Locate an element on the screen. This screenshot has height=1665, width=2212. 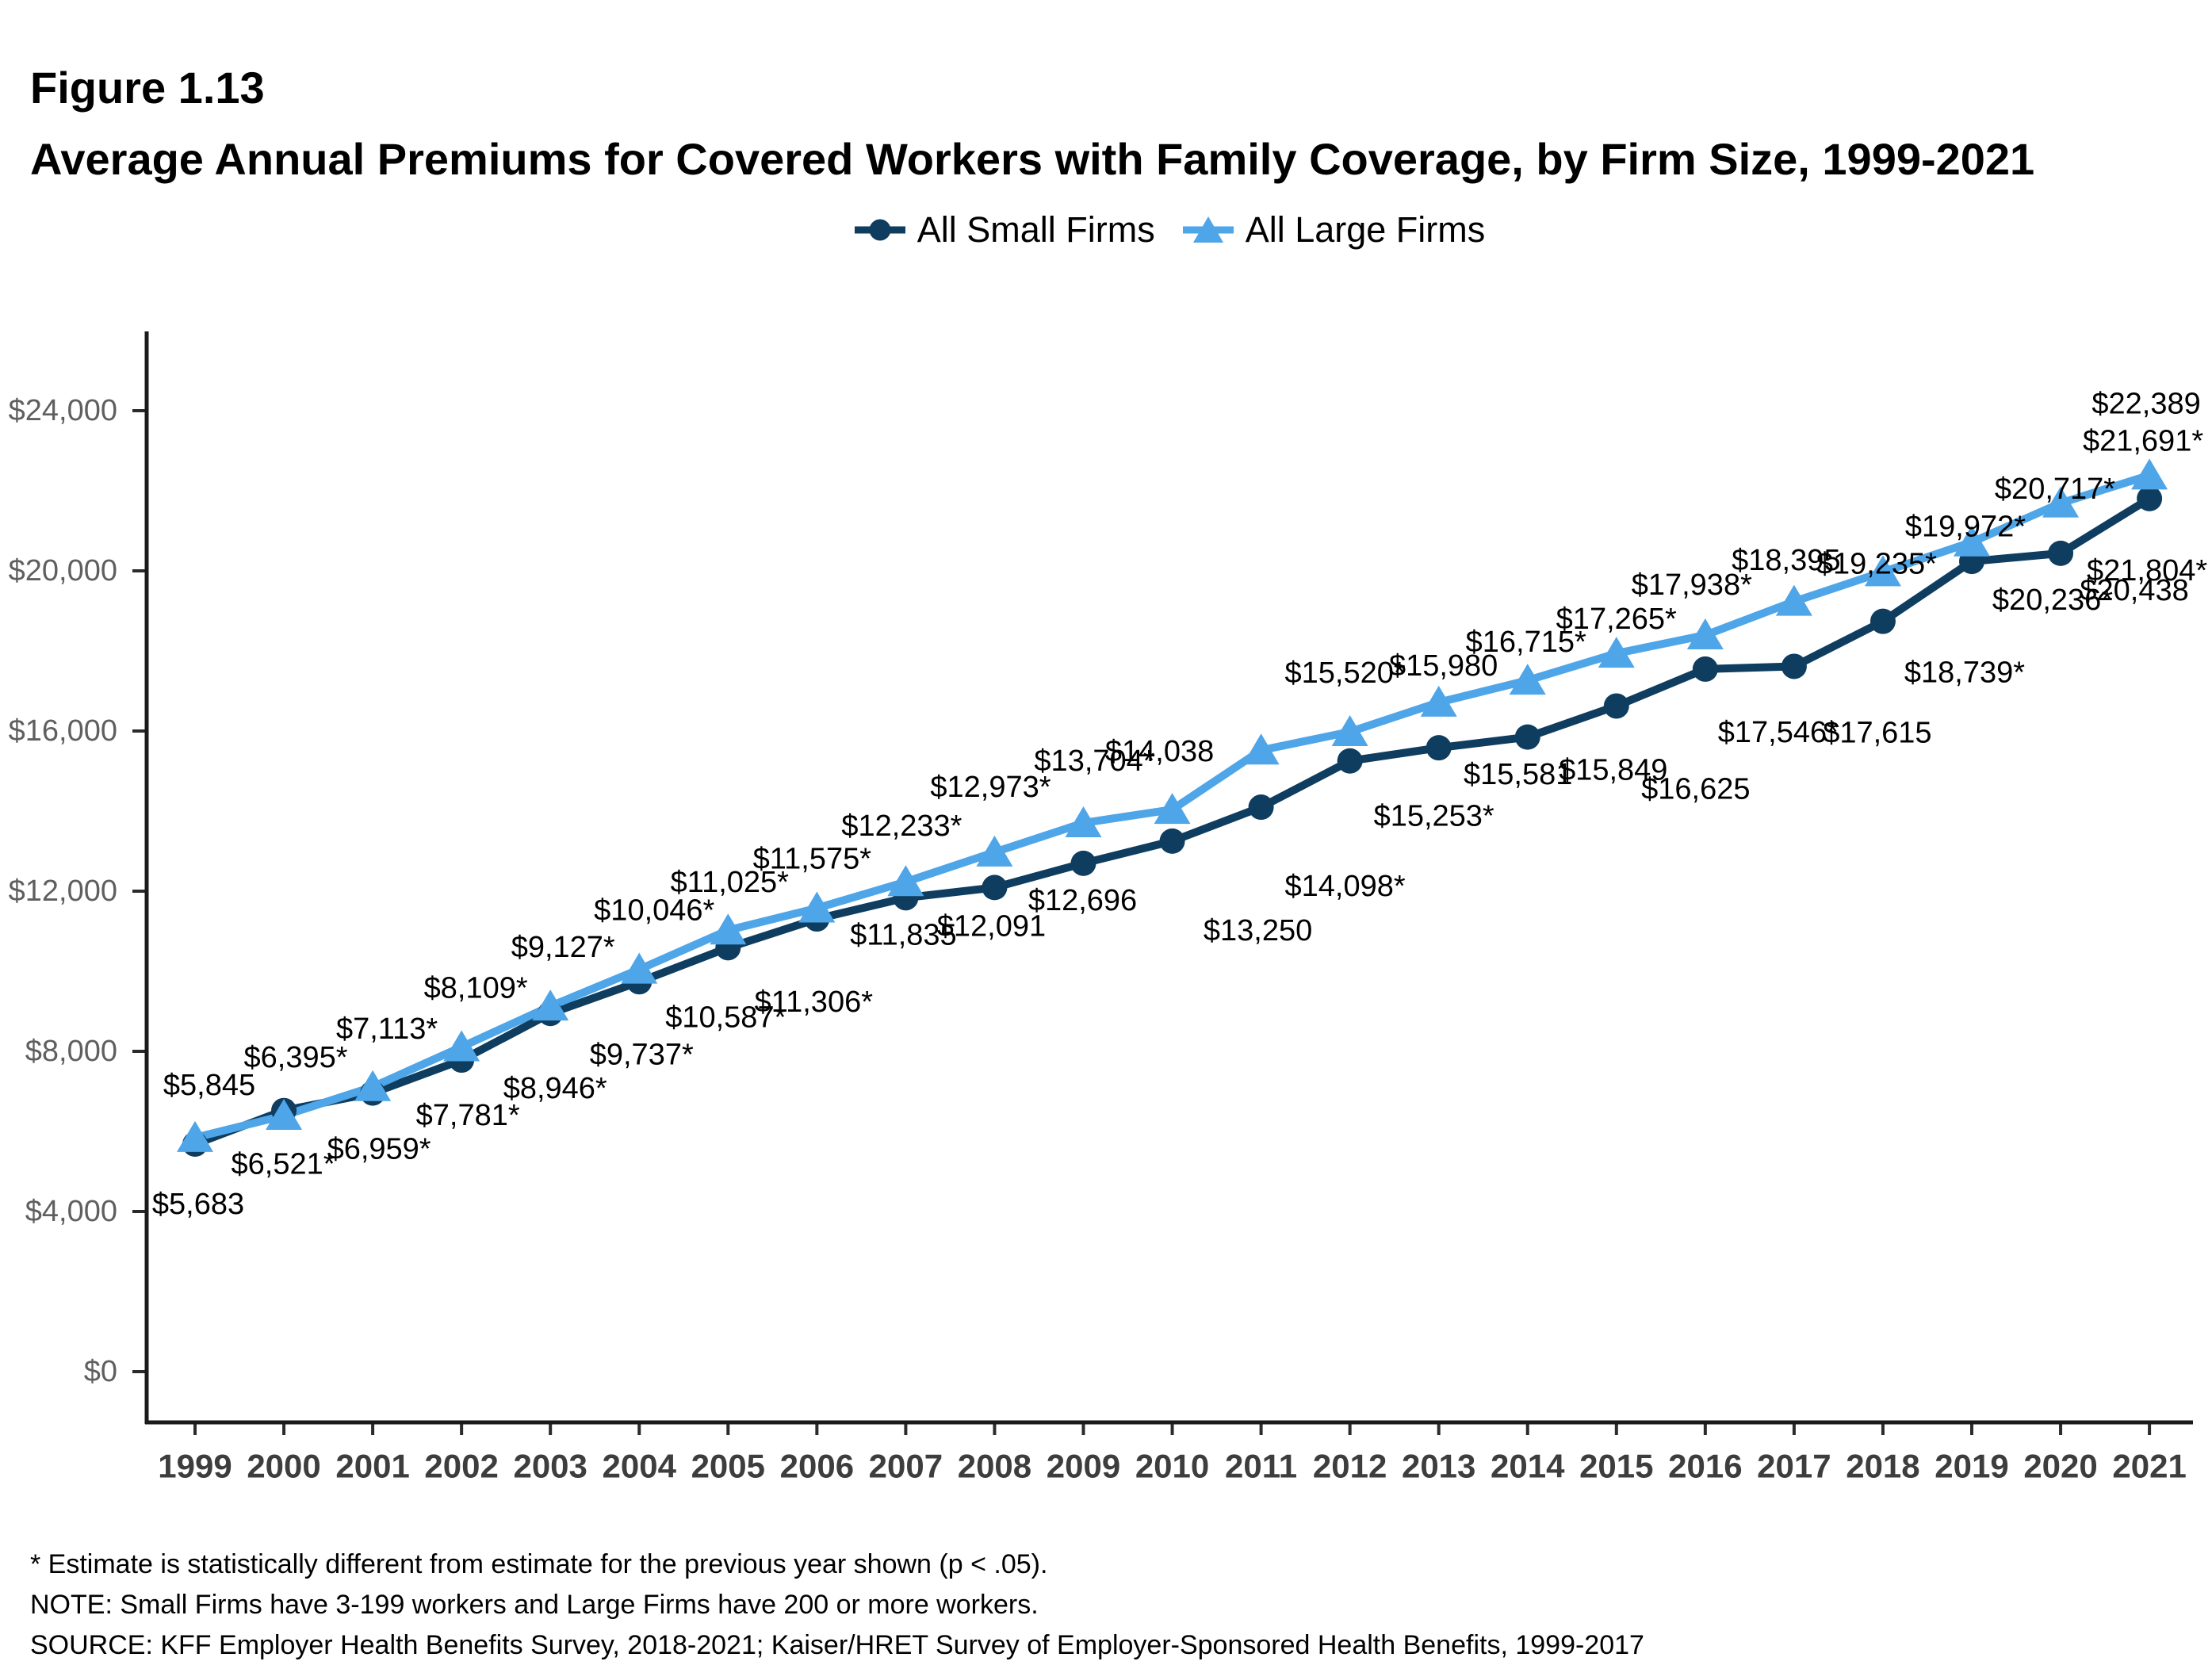
y-axis-tick-label: $24,000 is located at coordinates (63, 410).